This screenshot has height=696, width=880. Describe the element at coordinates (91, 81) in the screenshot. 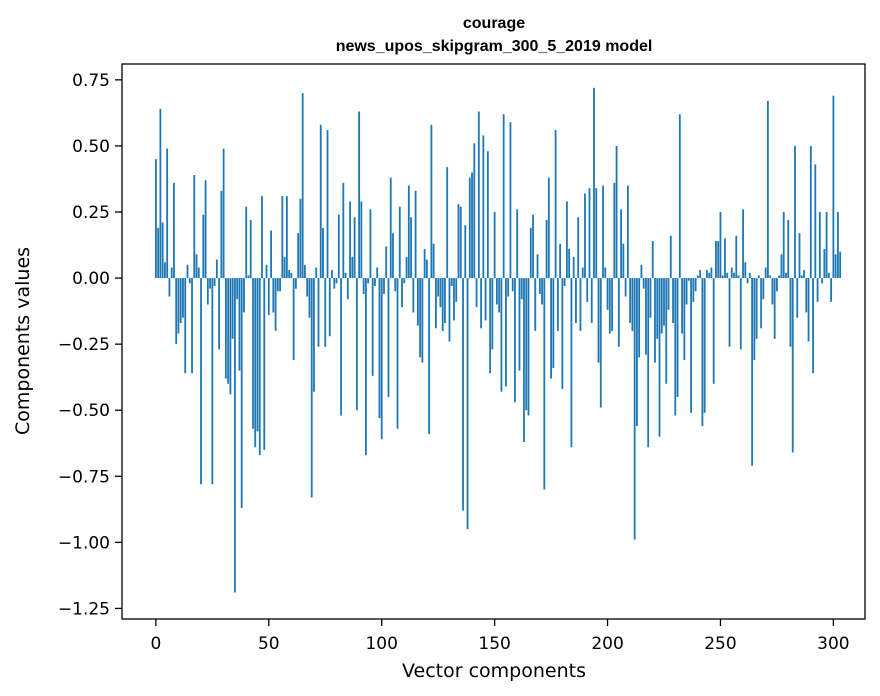

I see `y-tick-label: 0.75` at that location.